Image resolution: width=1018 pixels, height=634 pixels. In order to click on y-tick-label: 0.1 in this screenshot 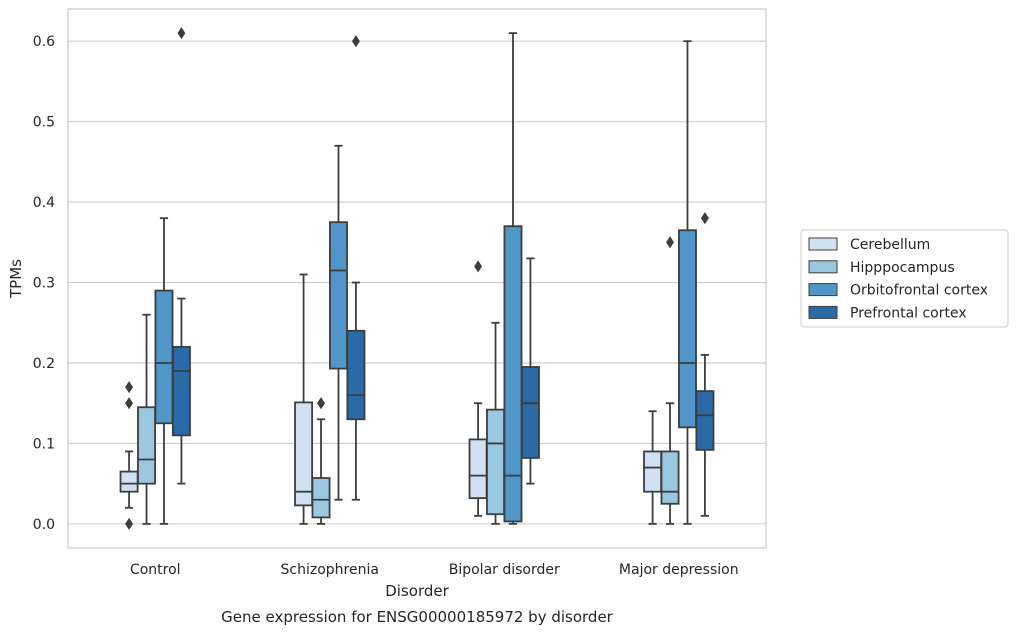, I will do `click(44, 444)`.